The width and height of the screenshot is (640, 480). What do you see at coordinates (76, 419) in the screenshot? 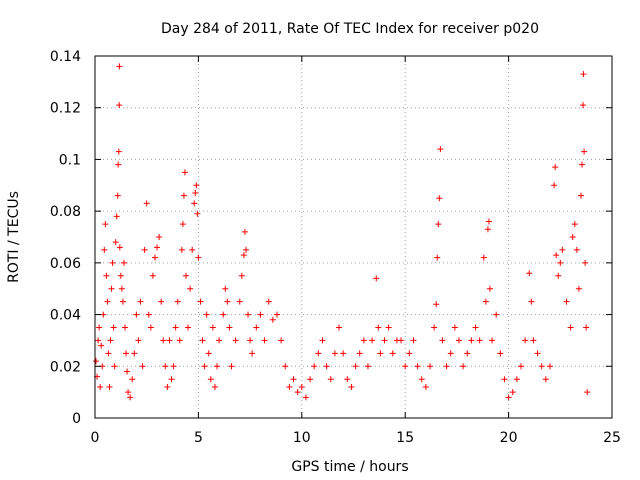
I see `y-tick-label: 0` at bounding box center [76, 419].